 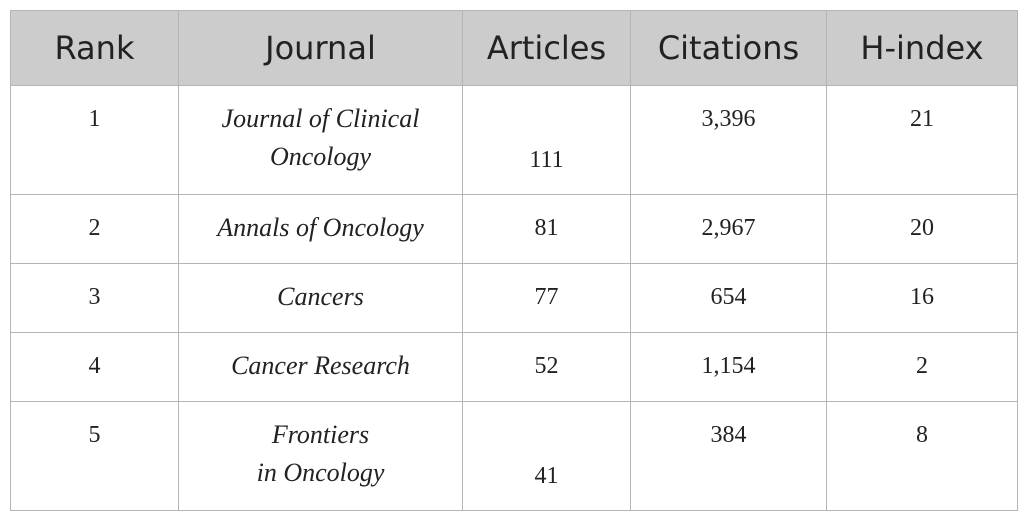 I want to click on articles-cell: 52, so click(x=546, y=367).